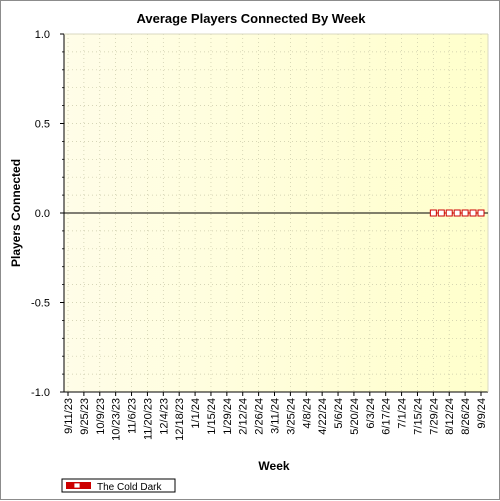  Describe the element at coordinates (228, 416) in the screenshot. I see `x-tick-label: 1/29/24` at that location.